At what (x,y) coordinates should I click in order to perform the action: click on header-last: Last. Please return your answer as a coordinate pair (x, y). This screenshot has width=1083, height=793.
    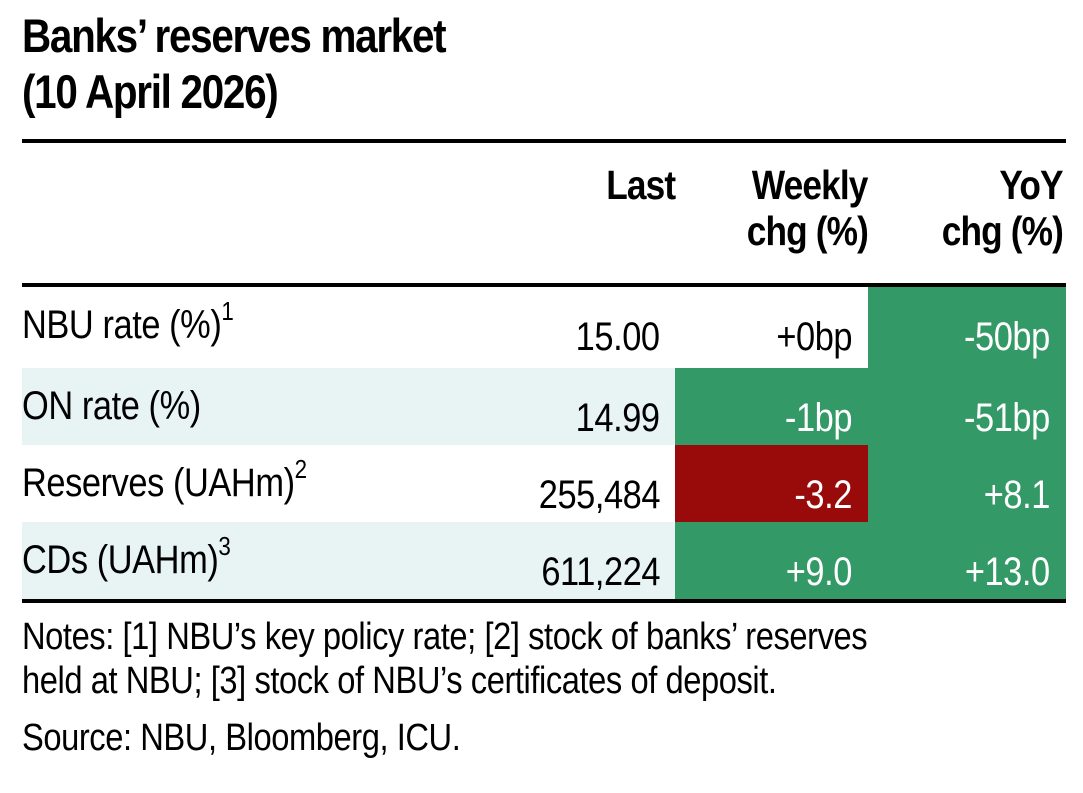
    Looking at the image, I should click on (640, 185).